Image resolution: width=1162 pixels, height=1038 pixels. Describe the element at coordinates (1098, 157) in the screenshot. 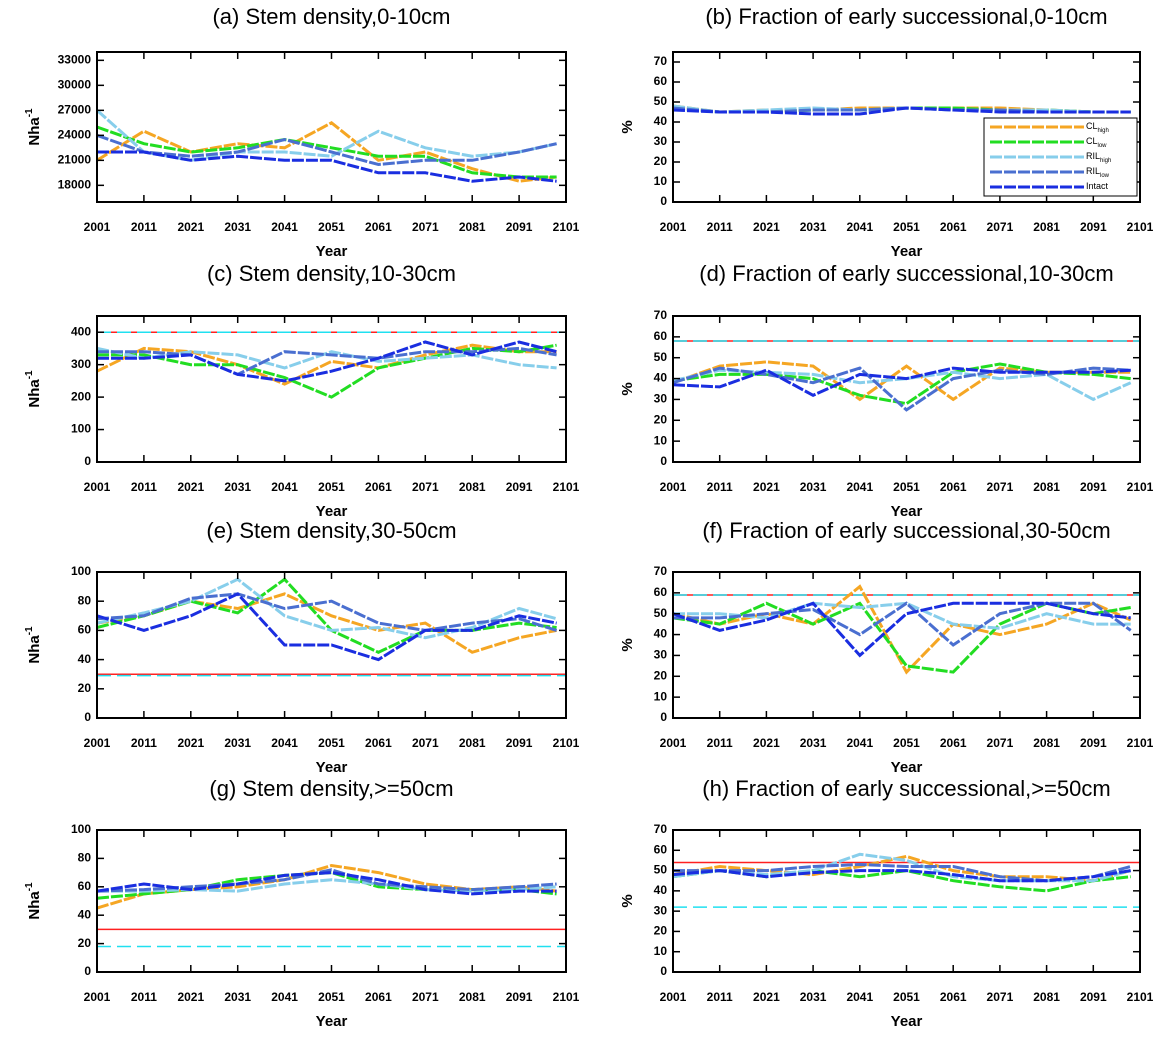

I see `legend-label: RILhigh` at that location.